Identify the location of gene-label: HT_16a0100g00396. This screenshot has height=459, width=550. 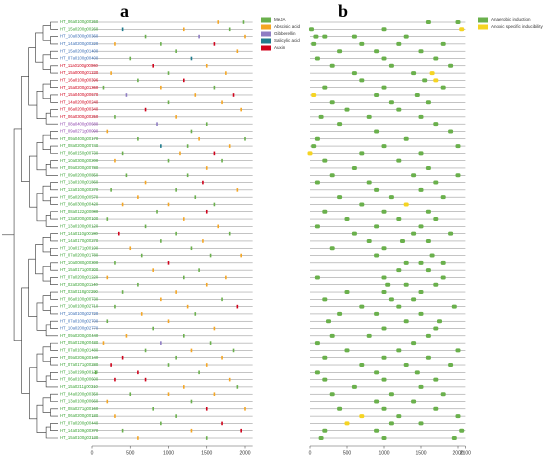
(79, 79).